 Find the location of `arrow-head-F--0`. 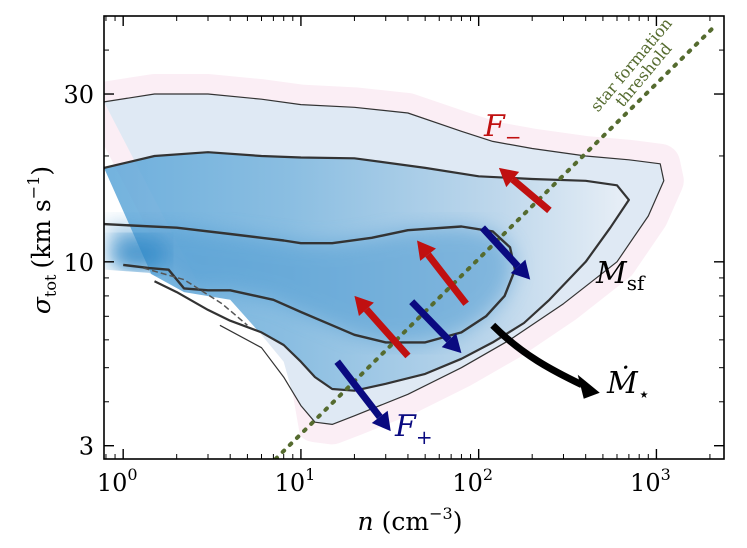

arrow-head-F--0 is located at coordinates (509, 177).